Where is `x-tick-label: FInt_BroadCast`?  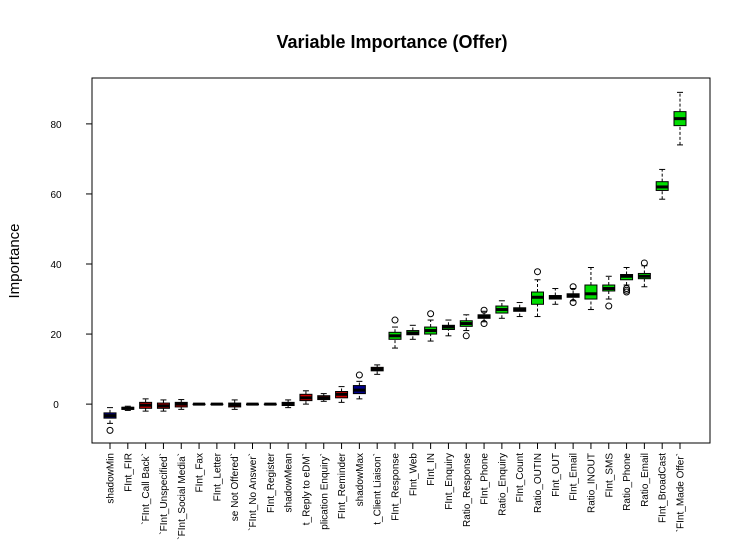 x-tick-label: FInt_BroadCast is located at coordinates (663, 488).